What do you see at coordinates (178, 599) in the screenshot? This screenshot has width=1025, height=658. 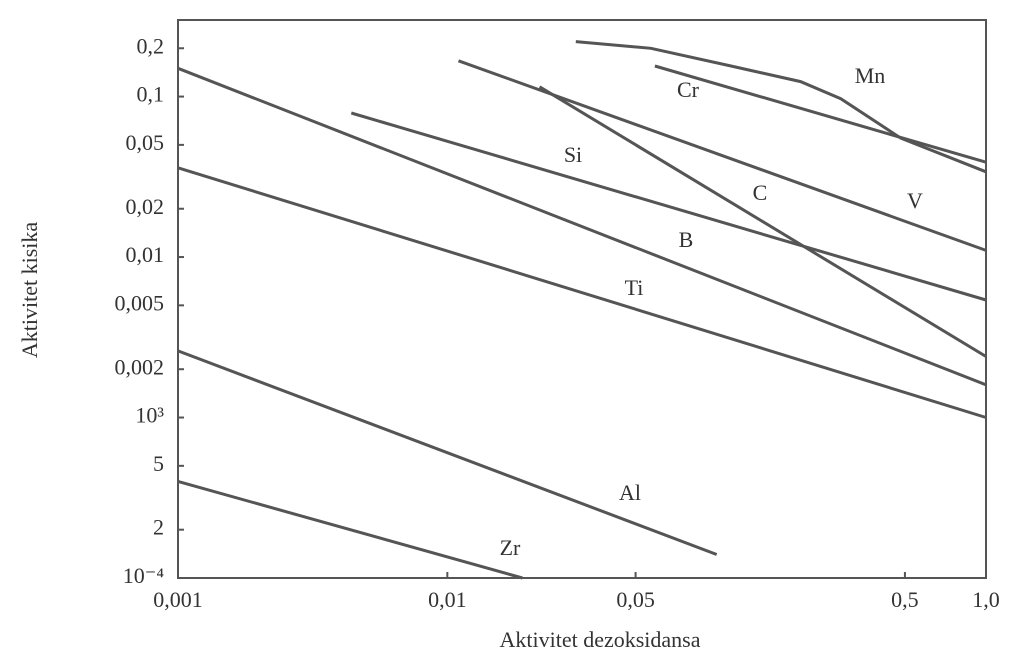 I see `x-tick-label: 0,001` at bounding box center [178, 599].